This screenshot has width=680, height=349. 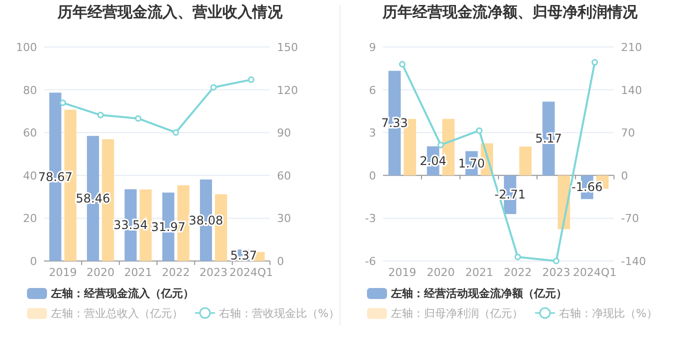 I want to click on data-label: 33.54, so click(x=130, y=225).